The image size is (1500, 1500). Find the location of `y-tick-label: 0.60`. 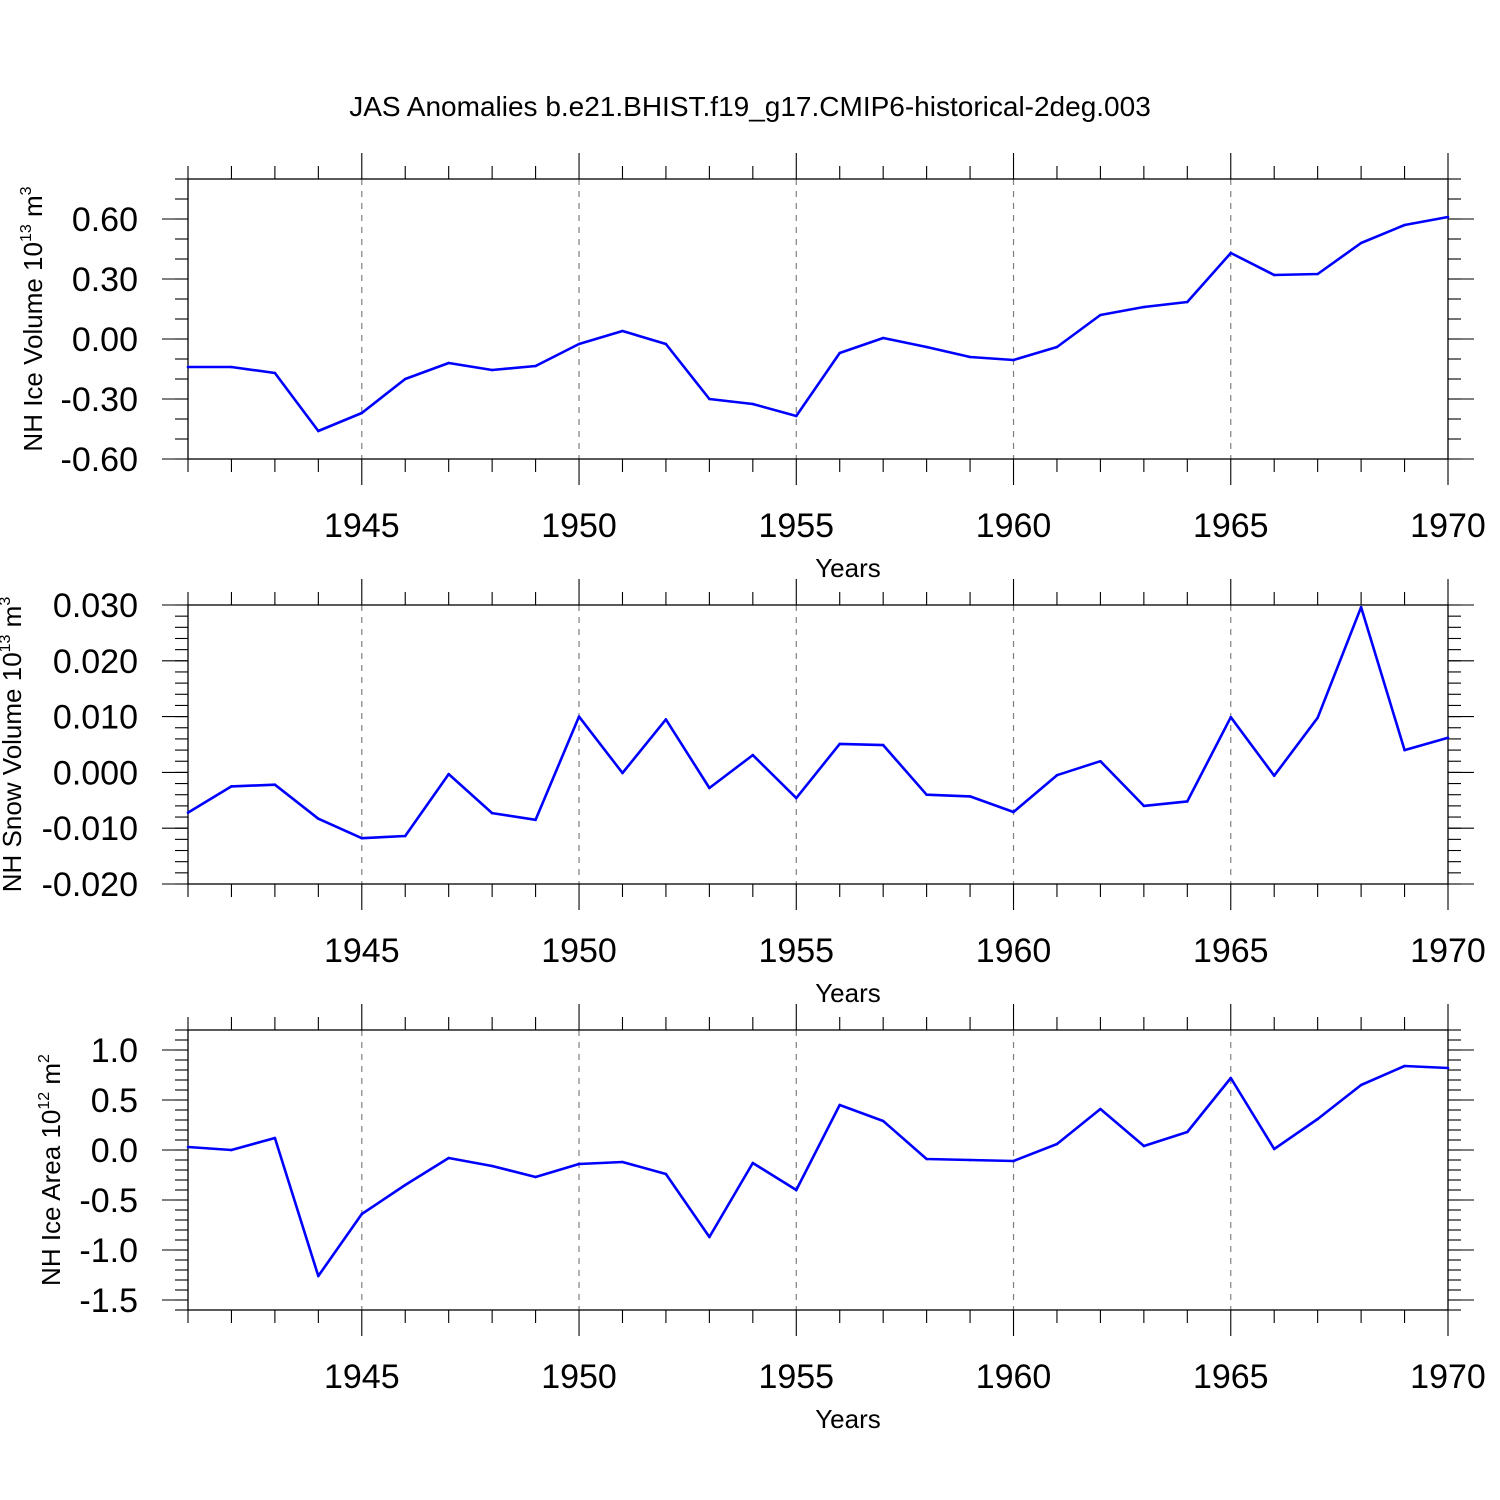

y-tick-label: 0.60 is located at coordinates (105, 220).